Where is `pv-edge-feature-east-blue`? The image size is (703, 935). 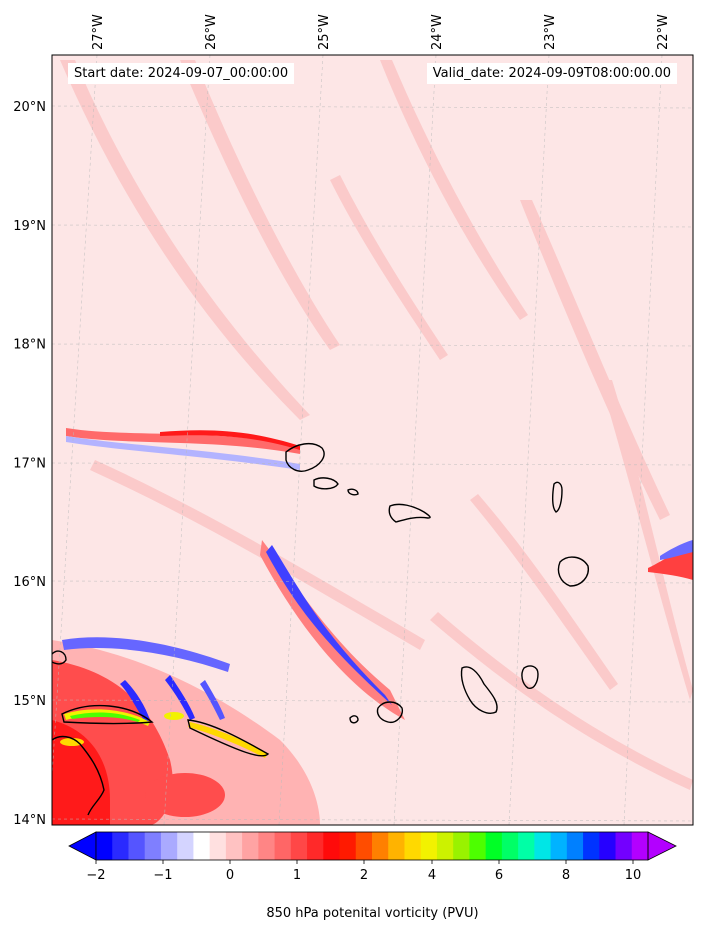
pv-edge-feature-east-blue is located at coordinates (676, 550).